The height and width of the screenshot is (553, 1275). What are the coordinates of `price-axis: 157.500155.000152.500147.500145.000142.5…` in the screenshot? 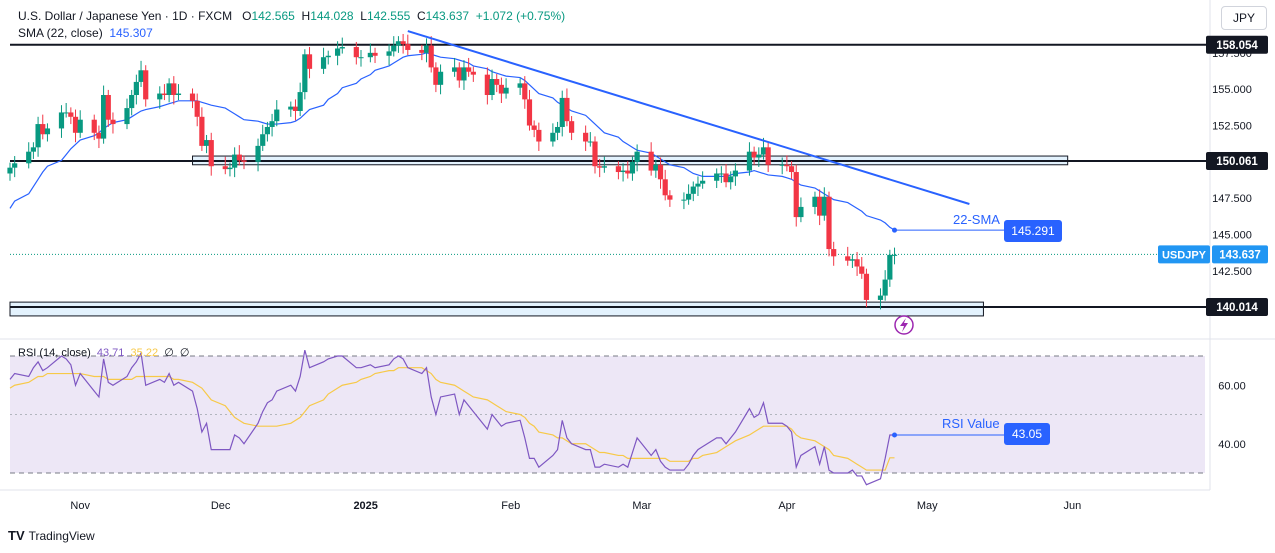 It's located at (1213, 245).